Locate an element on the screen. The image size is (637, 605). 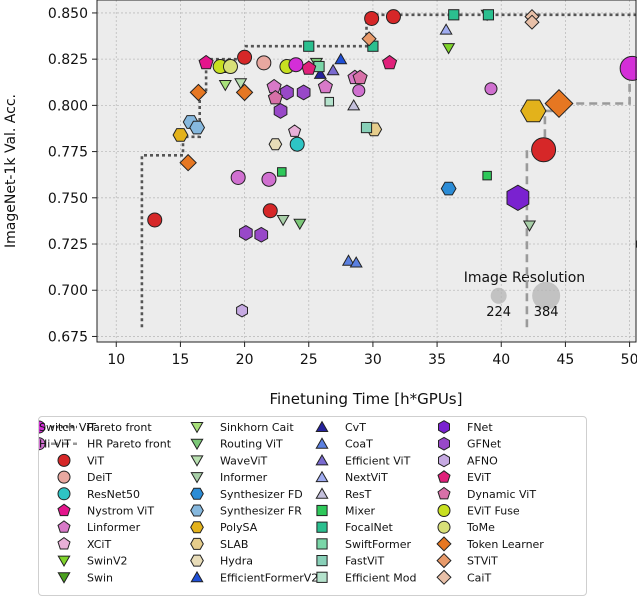
point-polysa is located at coordinates (533, 111).